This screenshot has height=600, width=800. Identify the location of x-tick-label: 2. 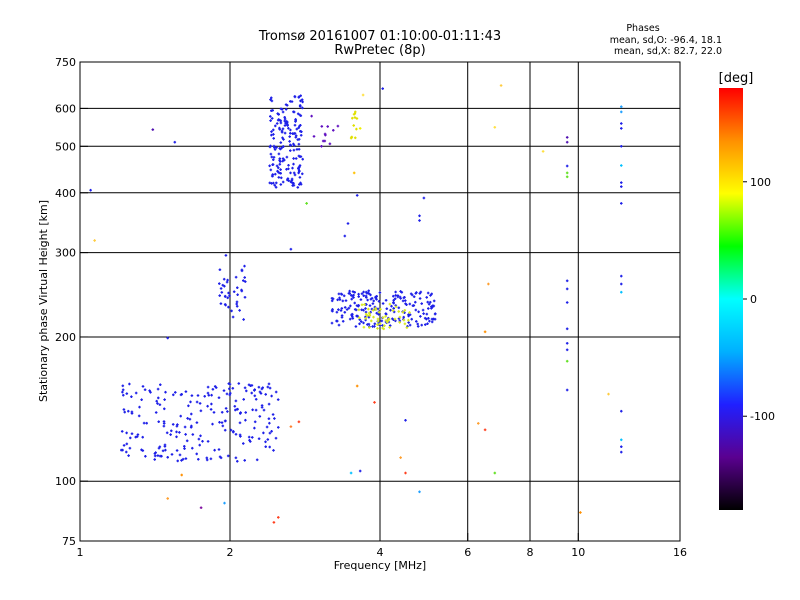
(230, 552).